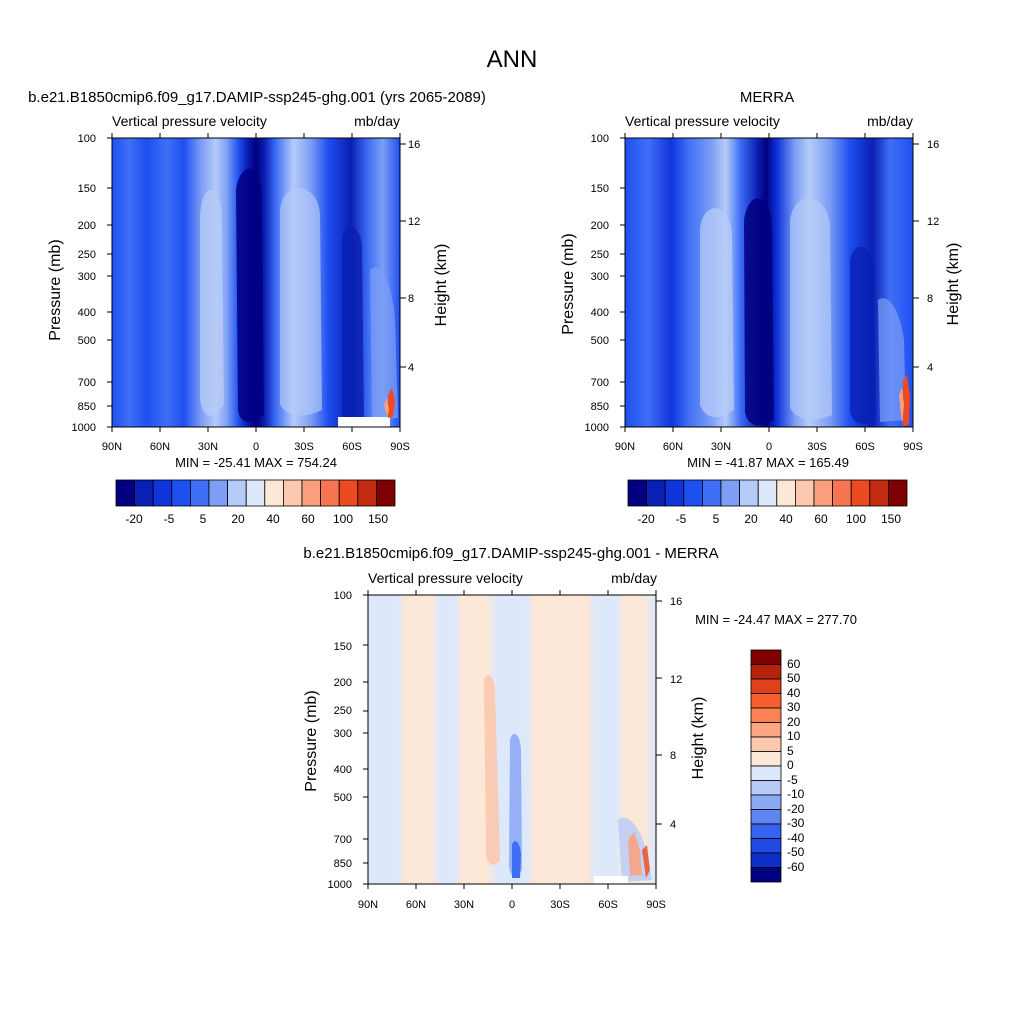 The width and height of the screenshot is (1024, 1024). Describe the element at coordinates (769, 282) in the screenshot. I see `panel-merra-contour-field` at that location.